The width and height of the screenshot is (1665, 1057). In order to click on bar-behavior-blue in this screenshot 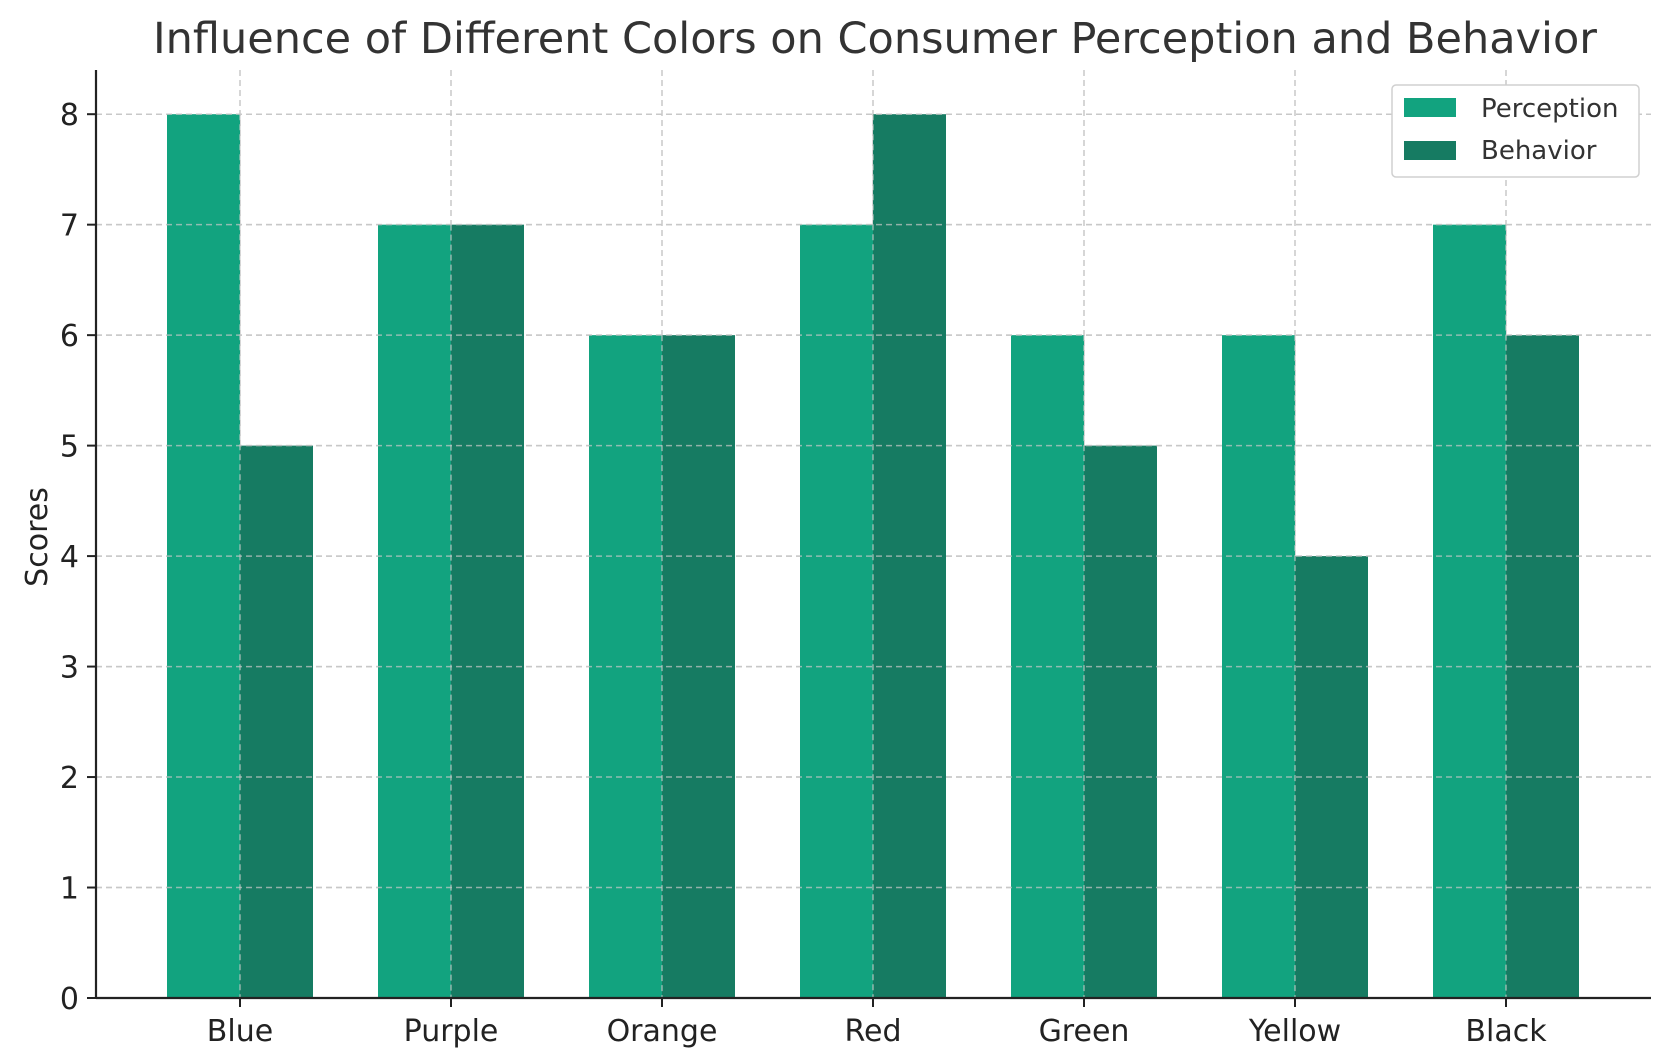, I will do `click(276, 722)`.